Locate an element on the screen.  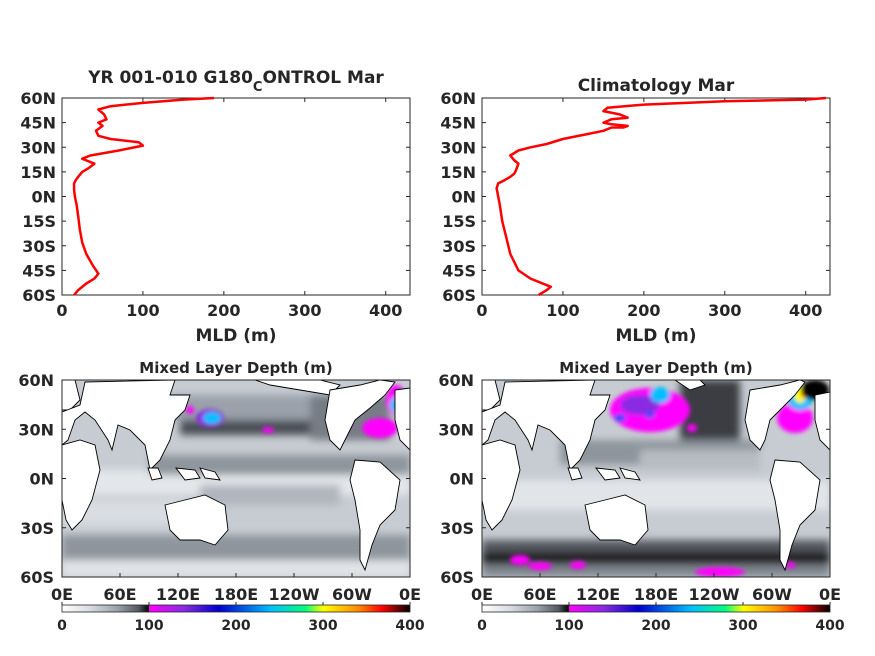
chart-title: Climatology Mar is located at coordinates (656, 86).